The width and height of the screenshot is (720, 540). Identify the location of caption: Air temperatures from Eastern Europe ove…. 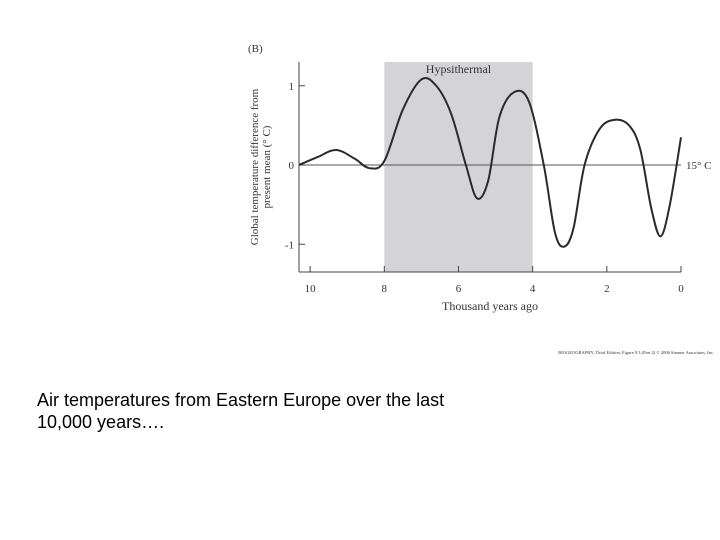
(241, 411).